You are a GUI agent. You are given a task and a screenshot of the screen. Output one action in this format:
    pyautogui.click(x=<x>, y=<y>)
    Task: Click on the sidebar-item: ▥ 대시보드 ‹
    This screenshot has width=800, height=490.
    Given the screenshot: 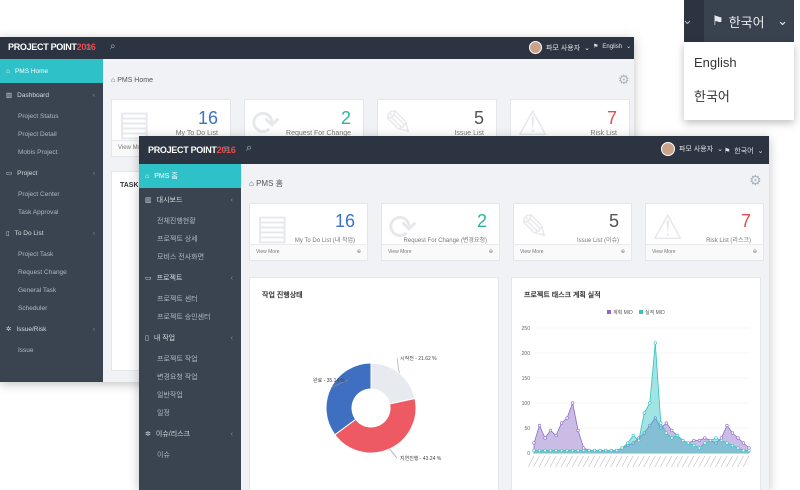 What is the action you would take?
    pyautogui.click(x=190, y=200)
    